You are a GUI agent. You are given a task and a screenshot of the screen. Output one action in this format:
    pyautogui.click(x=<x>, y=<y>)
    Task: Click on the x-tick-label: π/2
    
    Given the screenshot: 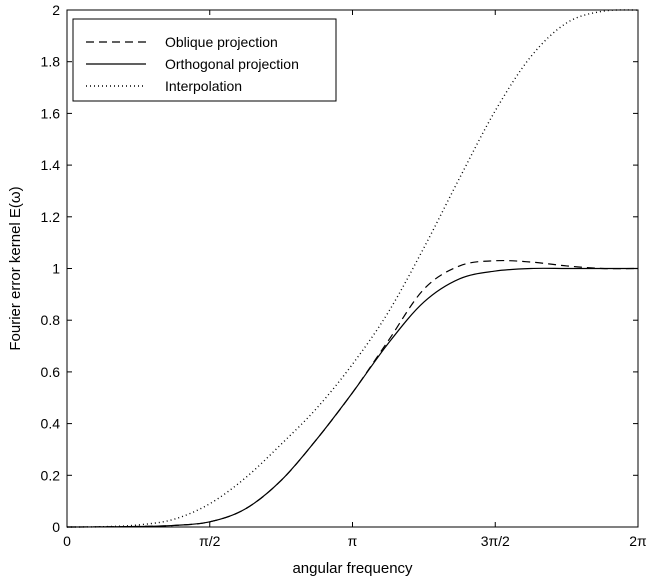 What is the action you would take?
    pyautogui.click(x=210, y=541)
    